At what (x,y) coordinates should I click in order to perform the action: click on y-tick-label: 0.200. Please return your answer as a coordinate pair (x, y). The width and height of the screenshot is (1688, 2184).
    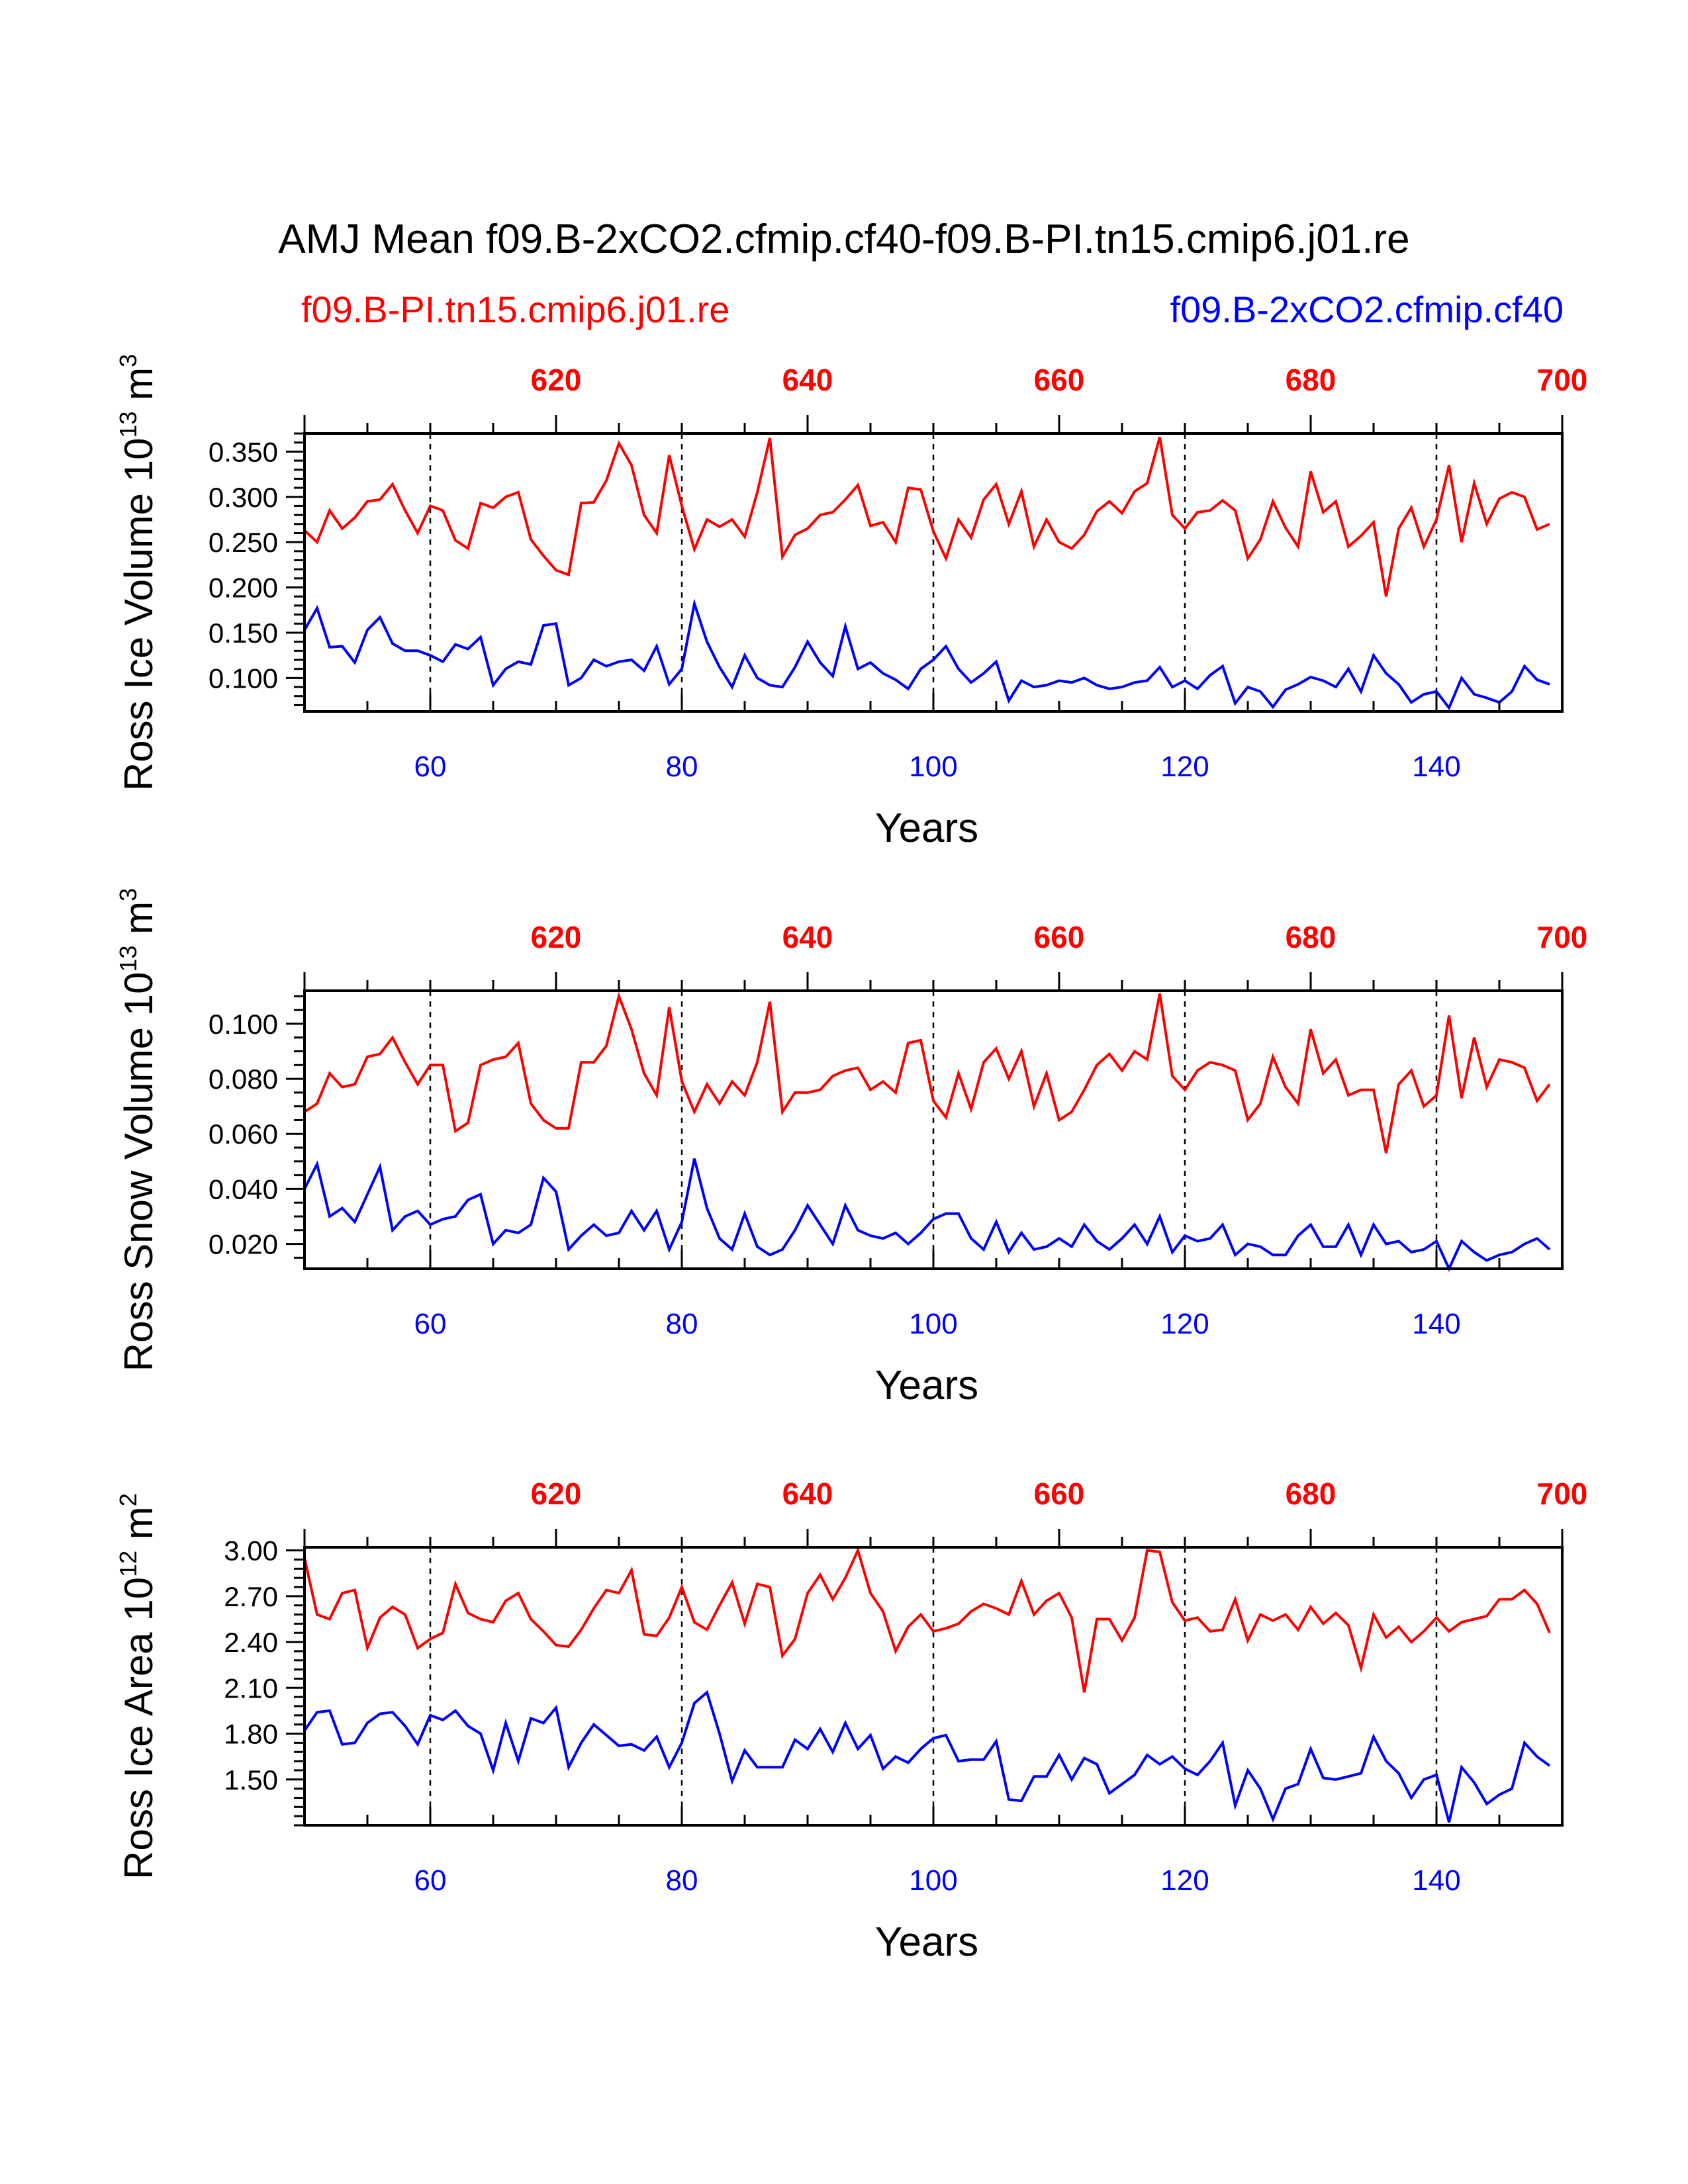
    Looking at the image, I should click on (243, 588).